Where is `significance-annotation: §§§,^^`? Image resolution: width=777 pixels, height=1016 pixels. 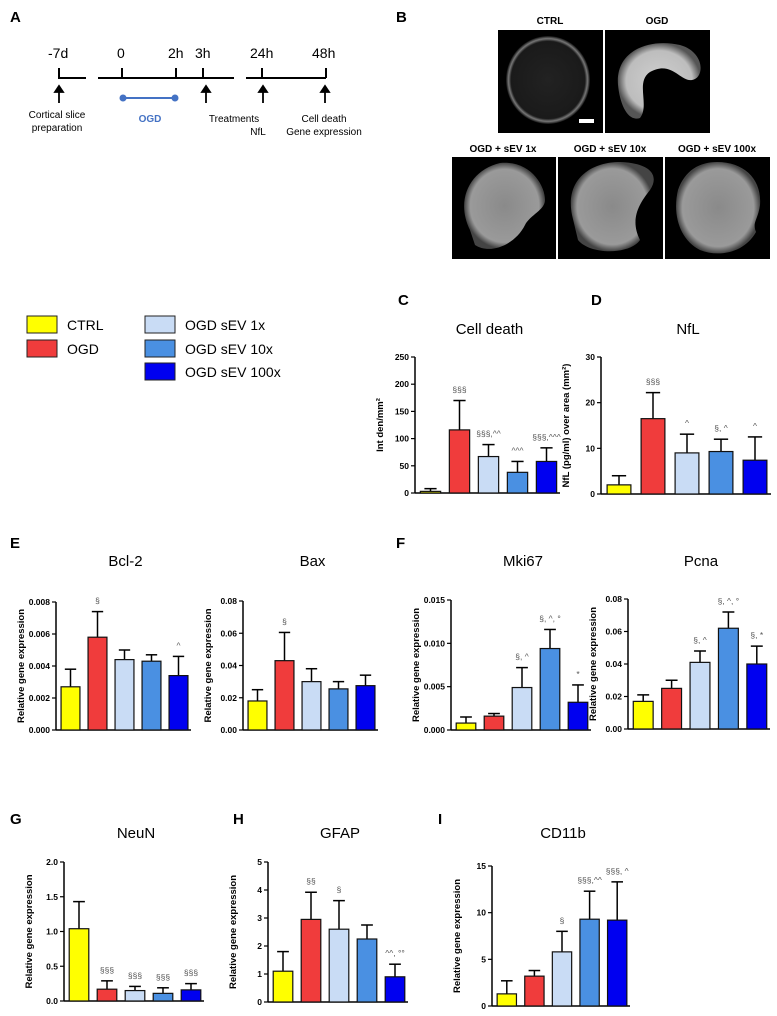
significance-annotation: §§§,^^ is located at coordinates (488, 434).